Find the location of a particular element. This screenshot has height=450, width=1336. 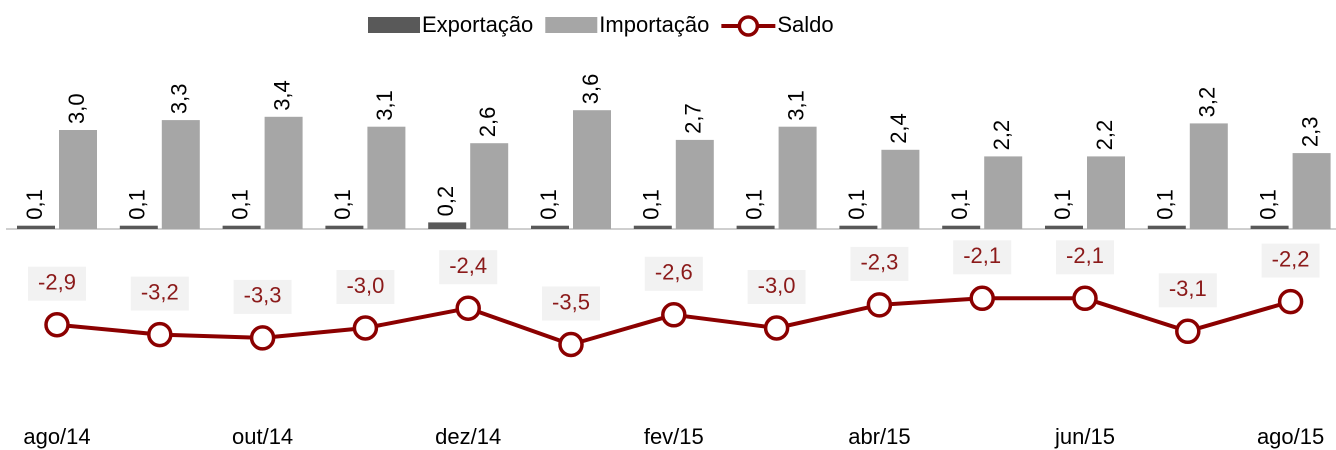

legend-label: Saldo is located at coordinates (805, 24).